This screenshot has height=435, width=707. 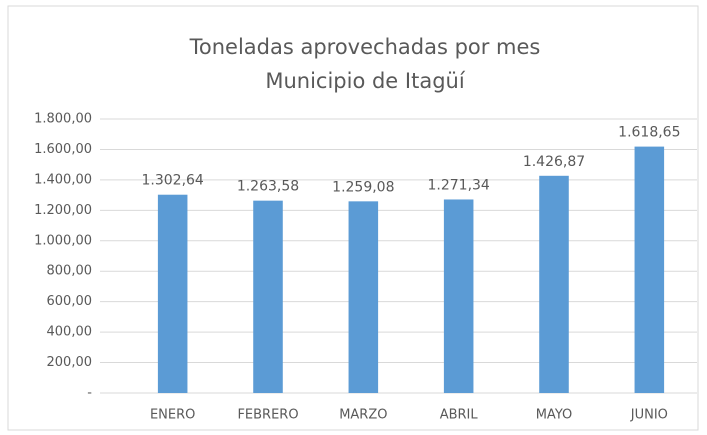 I want to click on data-label: 1.618,65, so click(x=649, y=133).